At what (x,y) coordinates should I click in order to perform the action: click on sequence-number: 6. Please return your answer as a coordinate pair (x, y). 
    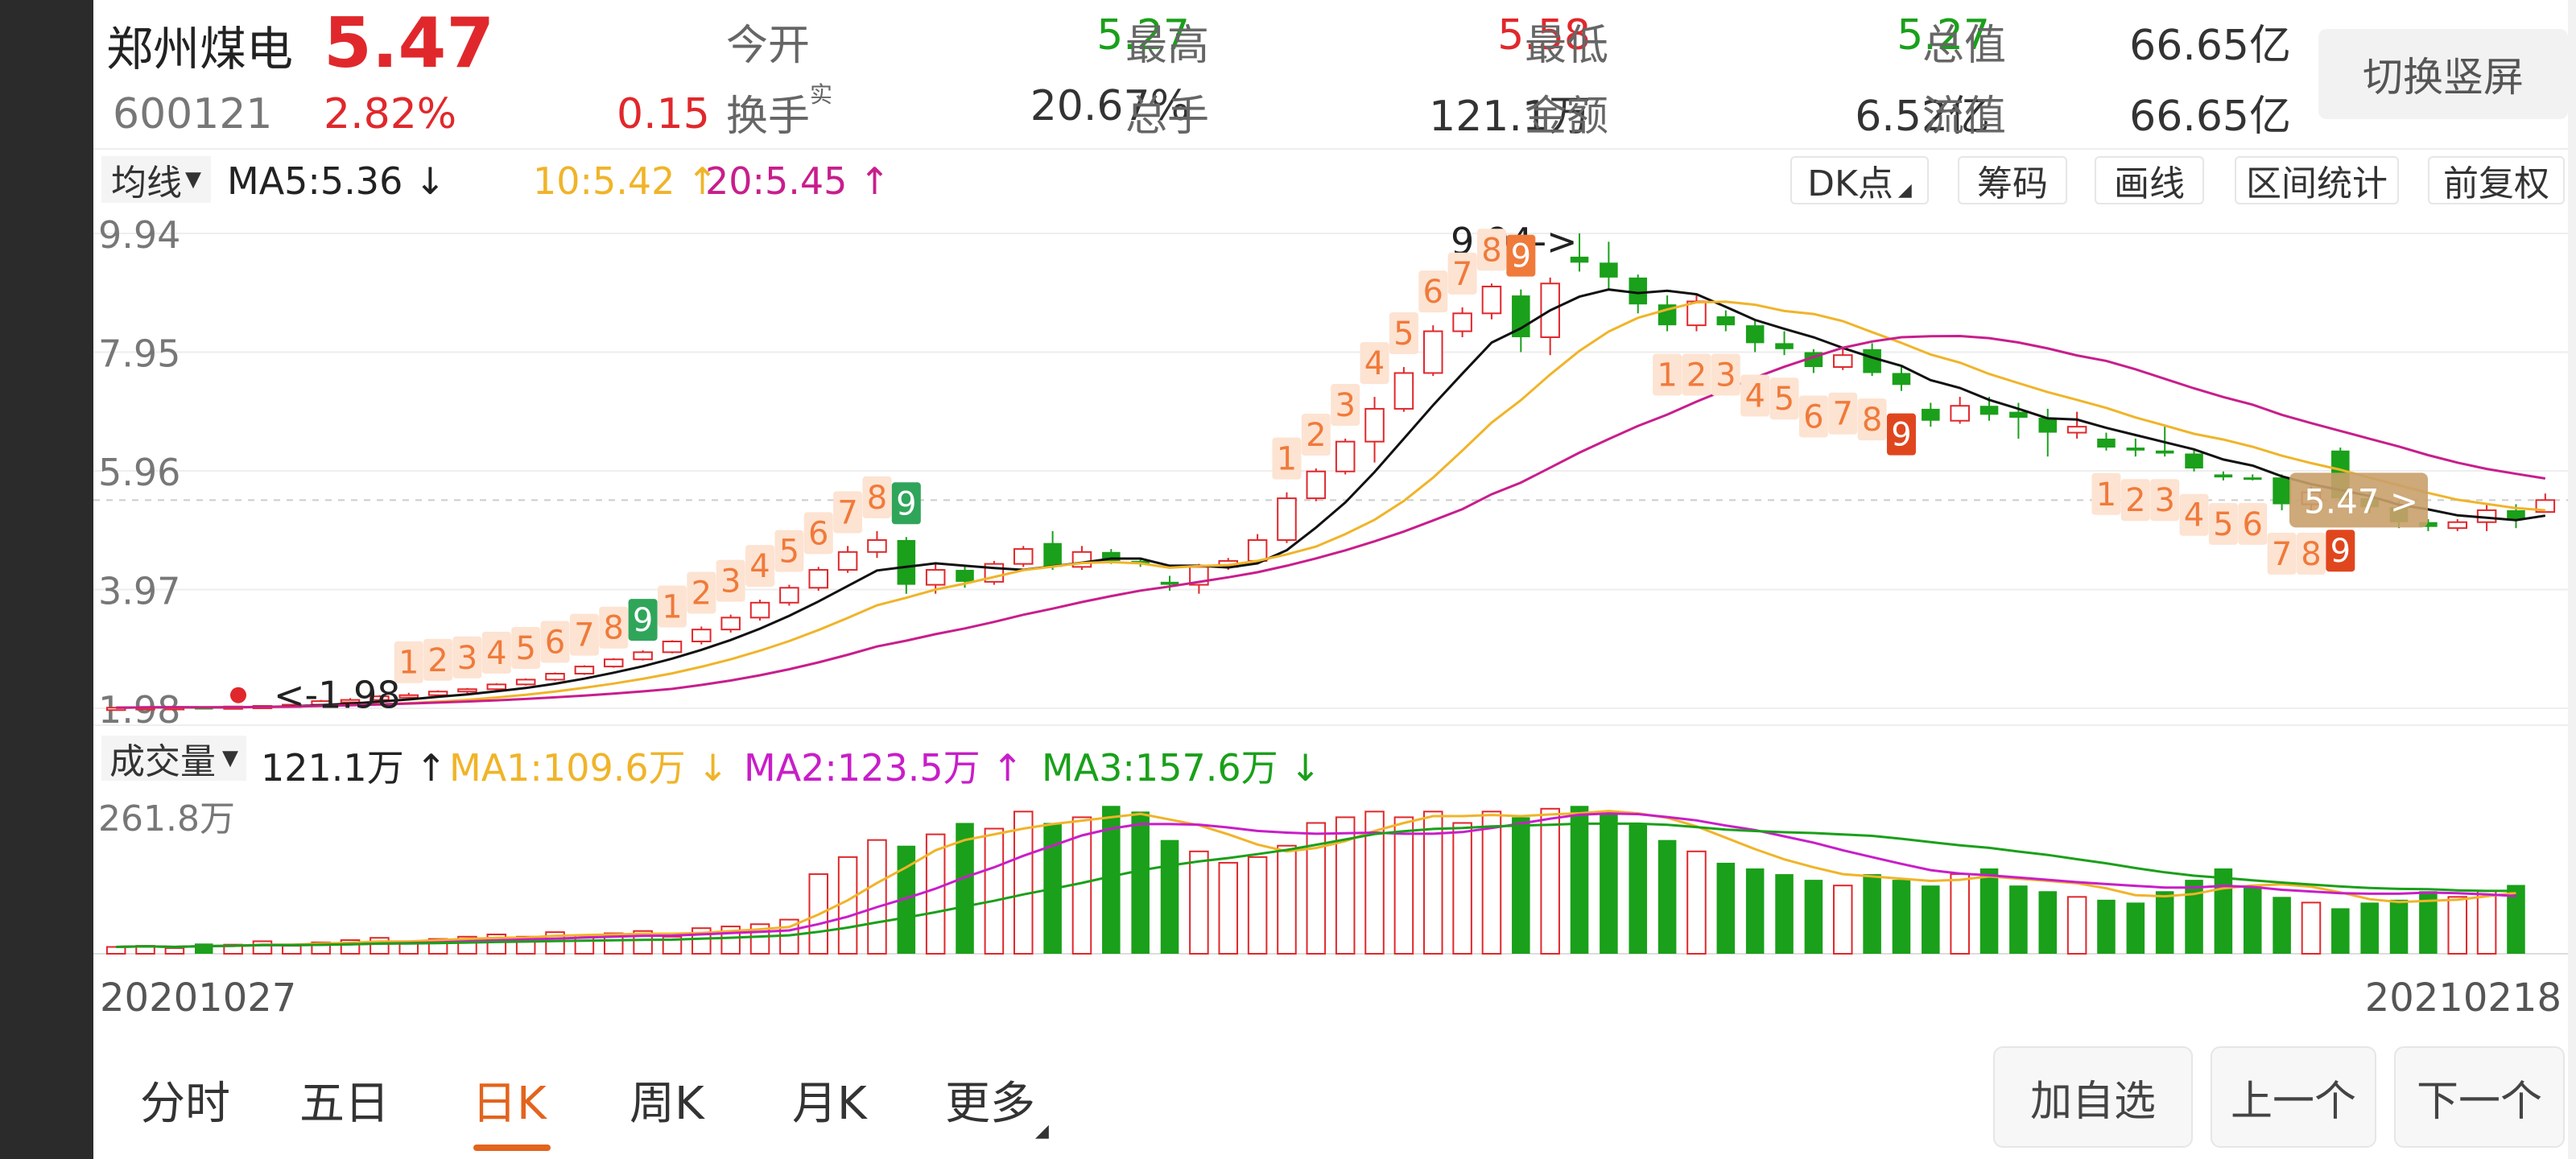
    Looking at the image, I should click on (2253, 524).